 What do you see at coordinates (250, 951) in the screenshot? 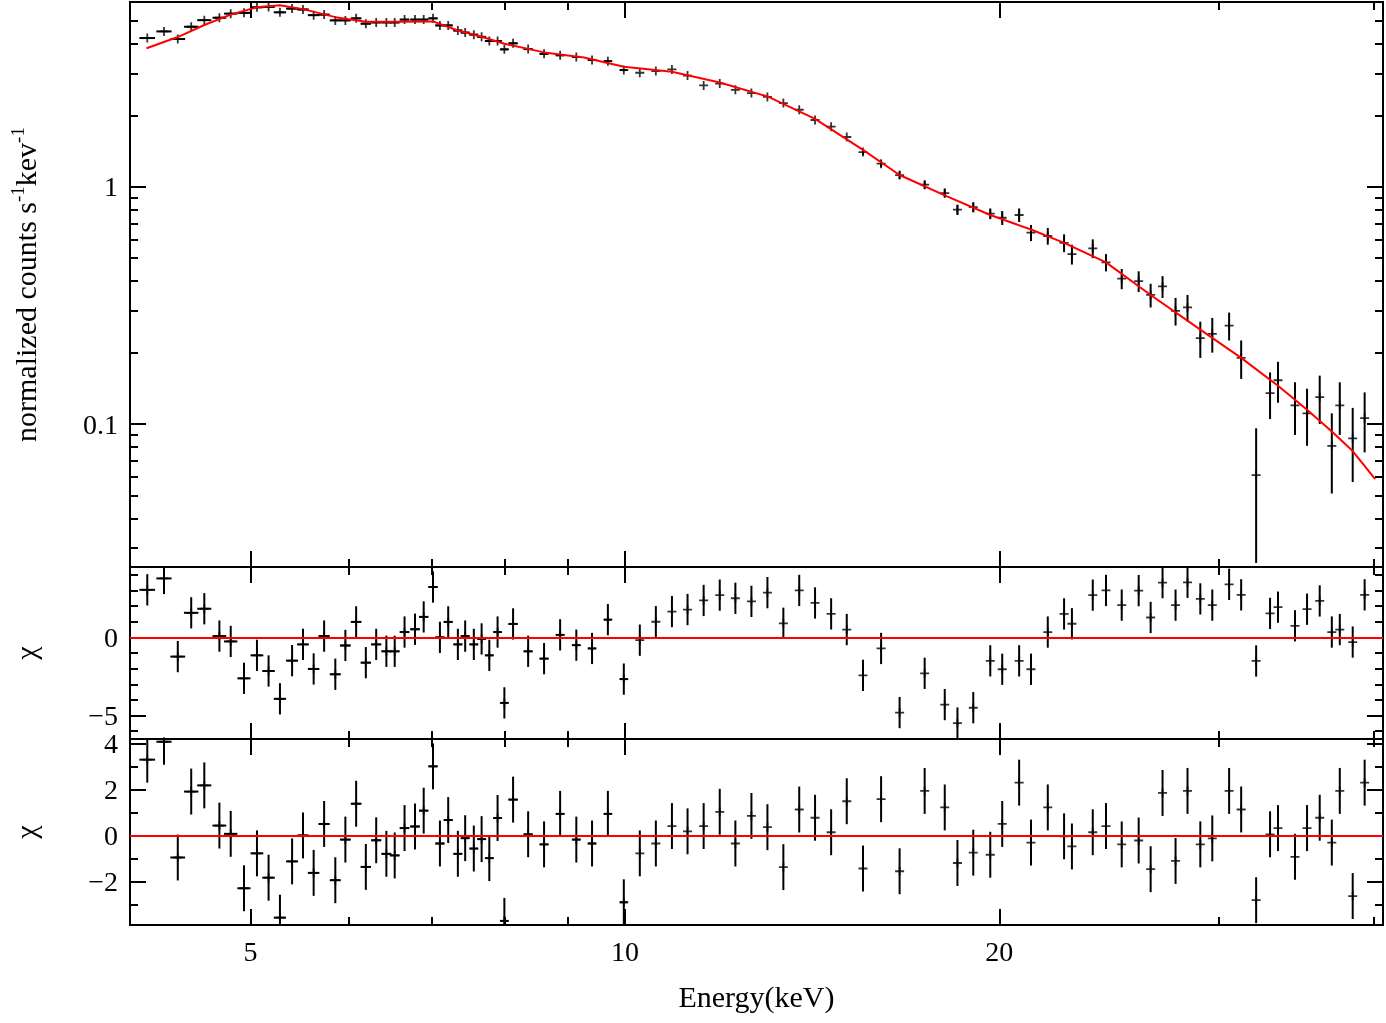
I see `x-tick-label: 5` at bounding box center [250, 951].